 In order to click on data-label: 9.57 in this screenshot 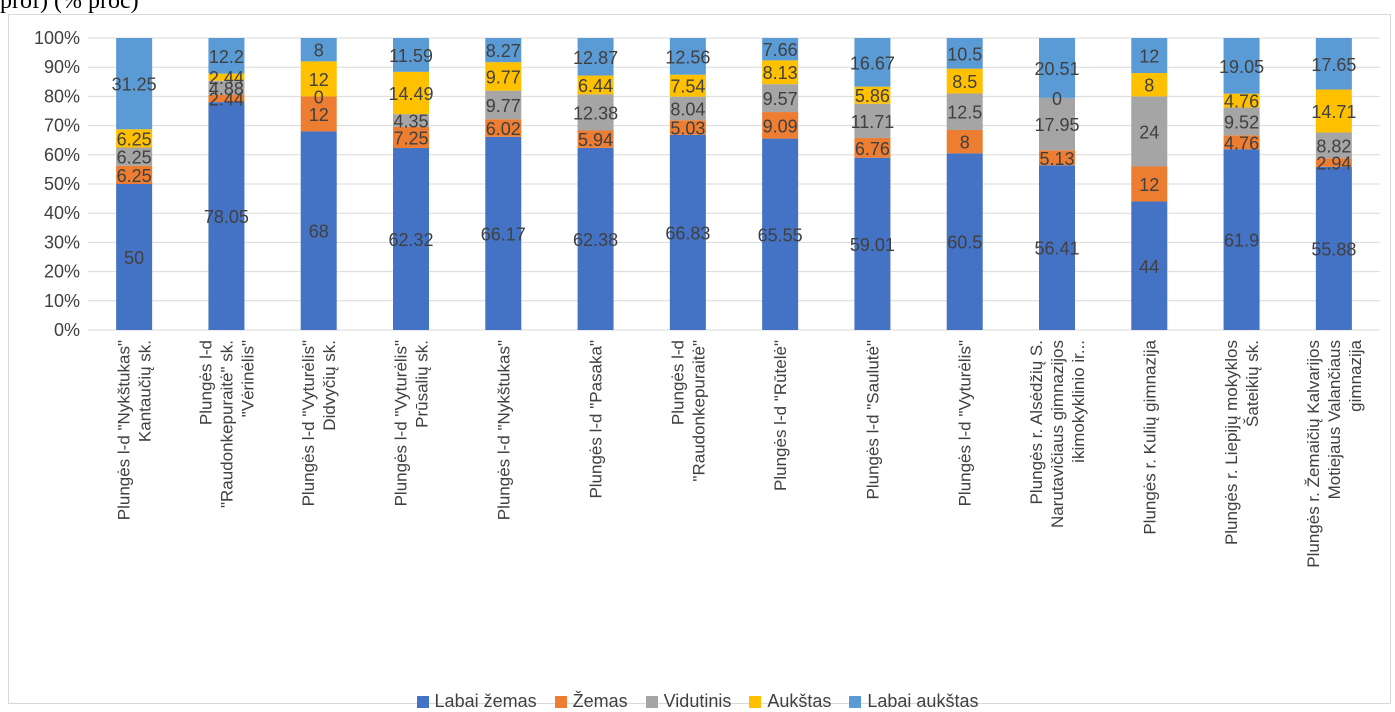, I will do `click(780, 99)`.